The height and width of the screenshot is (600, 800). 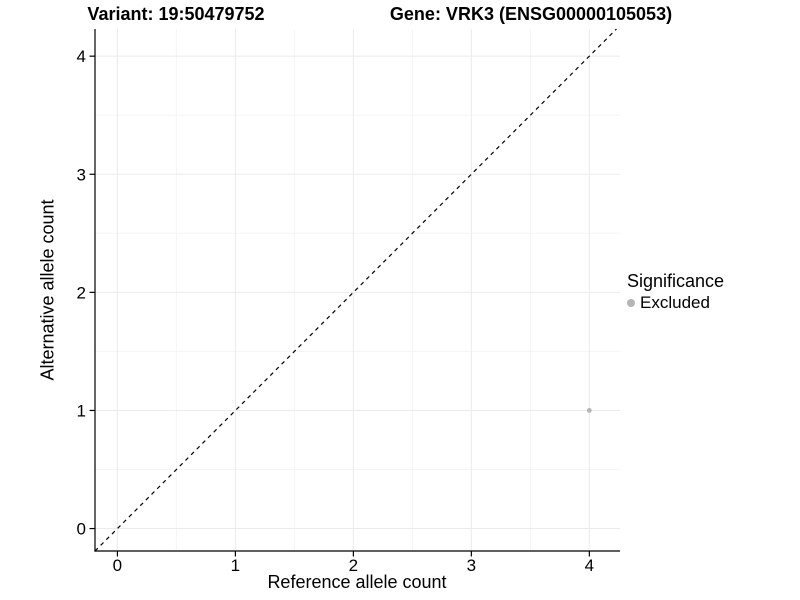 What do you see at coordinates (589, 565) in the screenshot?
I see `x-tick-label: 4` at bounding box center [589, 565].